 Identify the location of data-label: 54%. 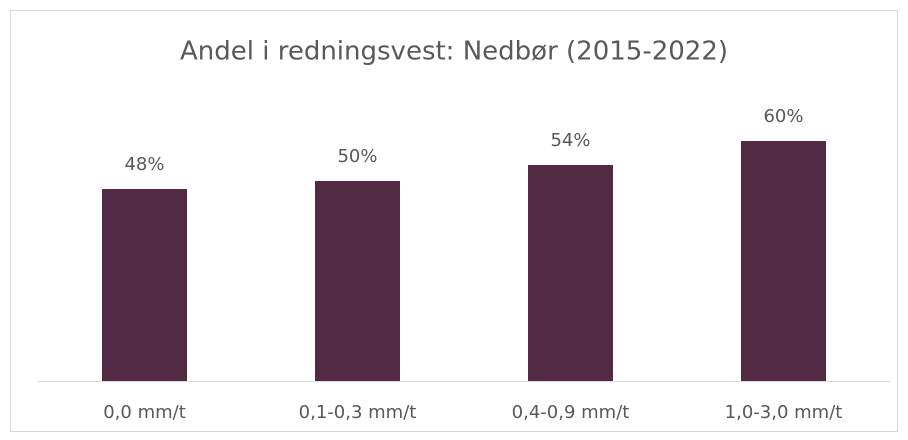
(570, 140).